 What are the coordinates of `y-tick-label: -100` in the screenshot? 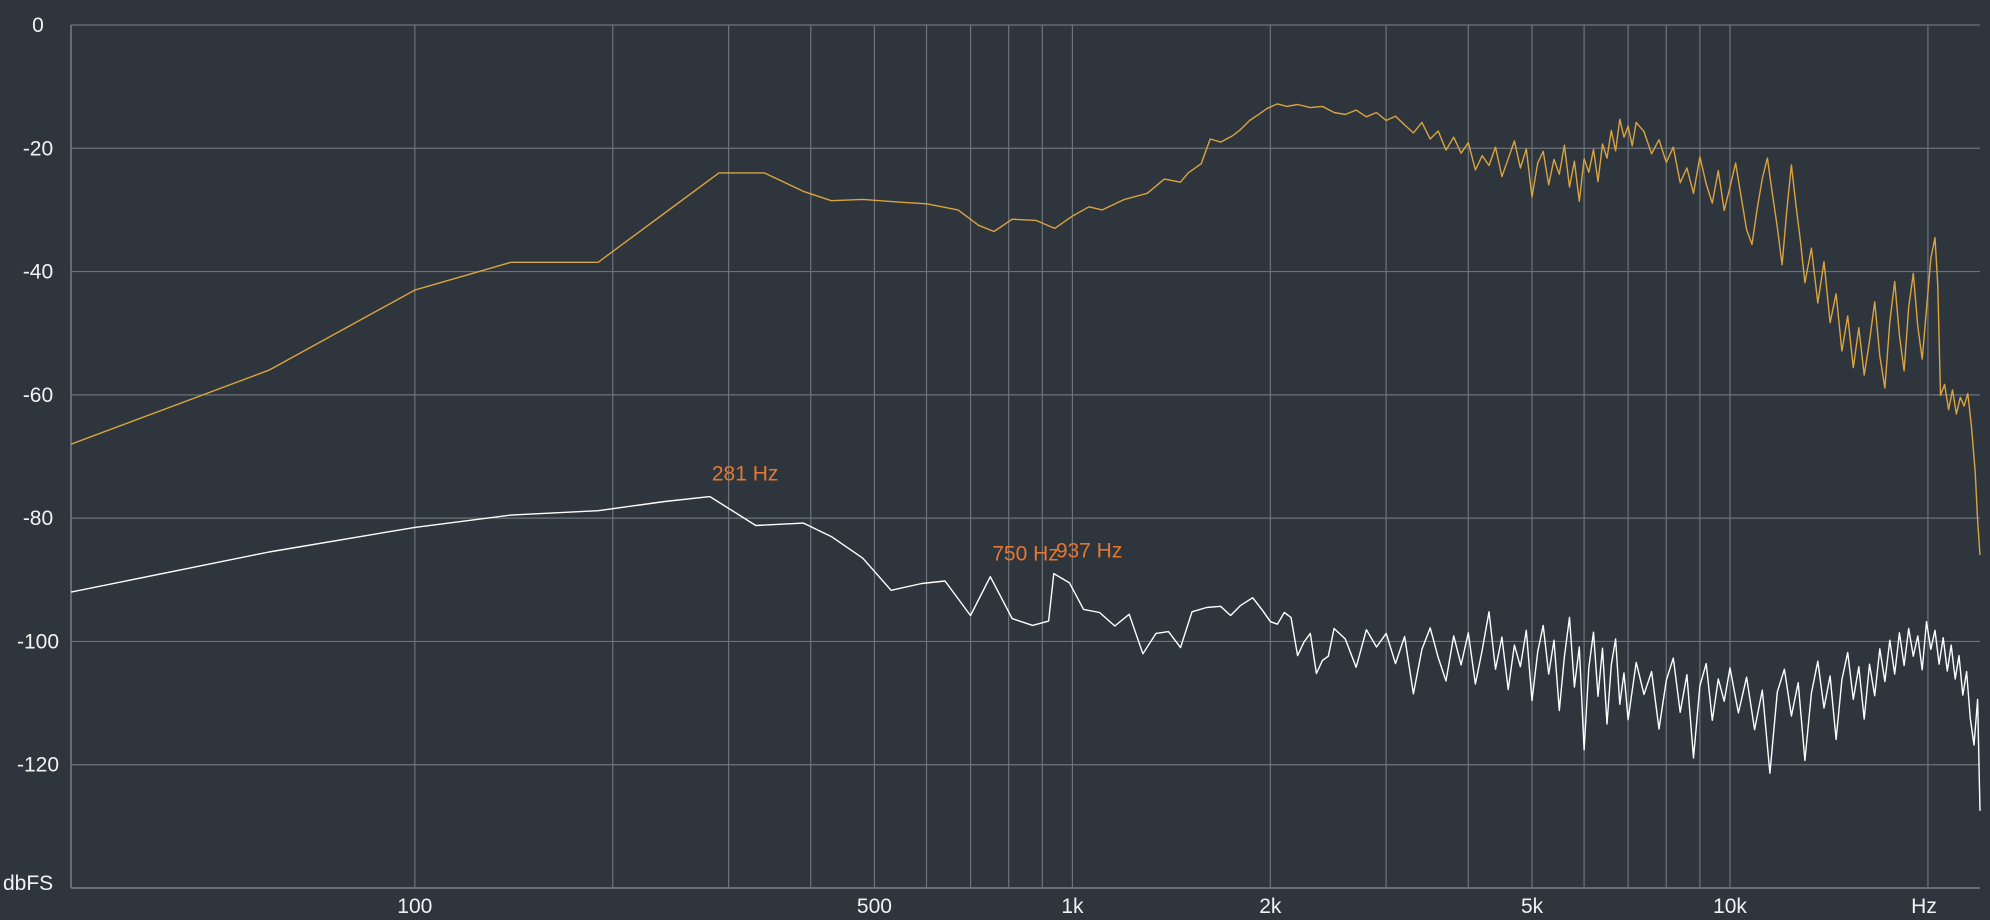 It's located at (38, 641).